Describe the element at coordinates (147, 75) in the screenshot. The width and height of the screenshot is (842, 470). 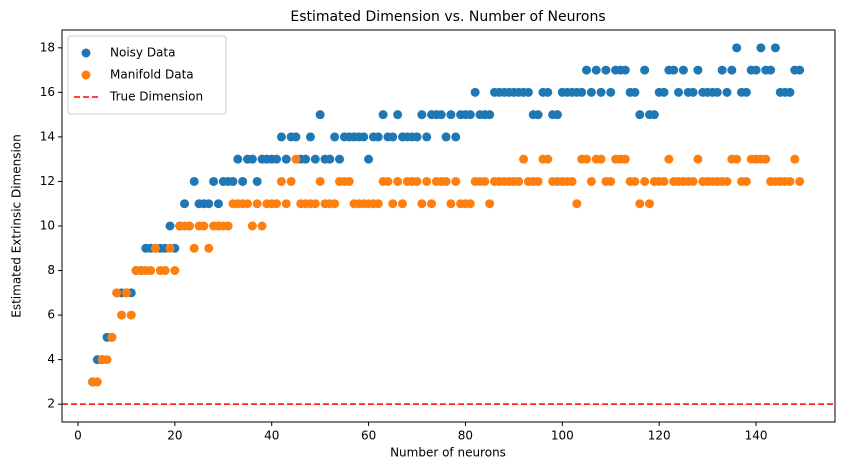
I see `legend: Noisy Data Manifold Data True Dimension` at that location.